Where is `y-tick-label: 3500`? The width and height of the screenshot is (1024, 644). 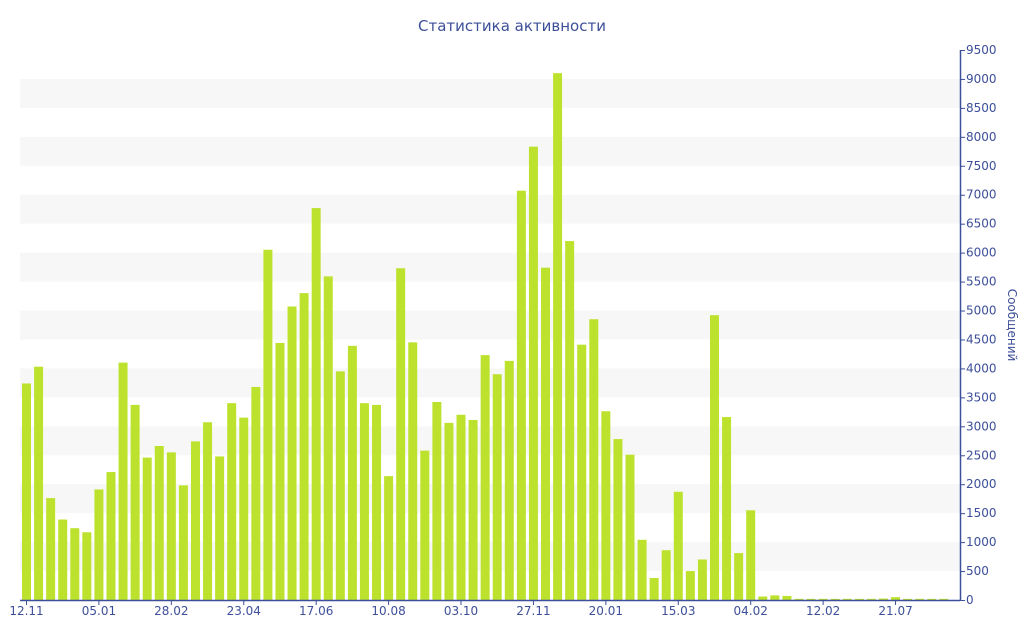
y-tick-label: 3500 is located at coordinates (981, 397).